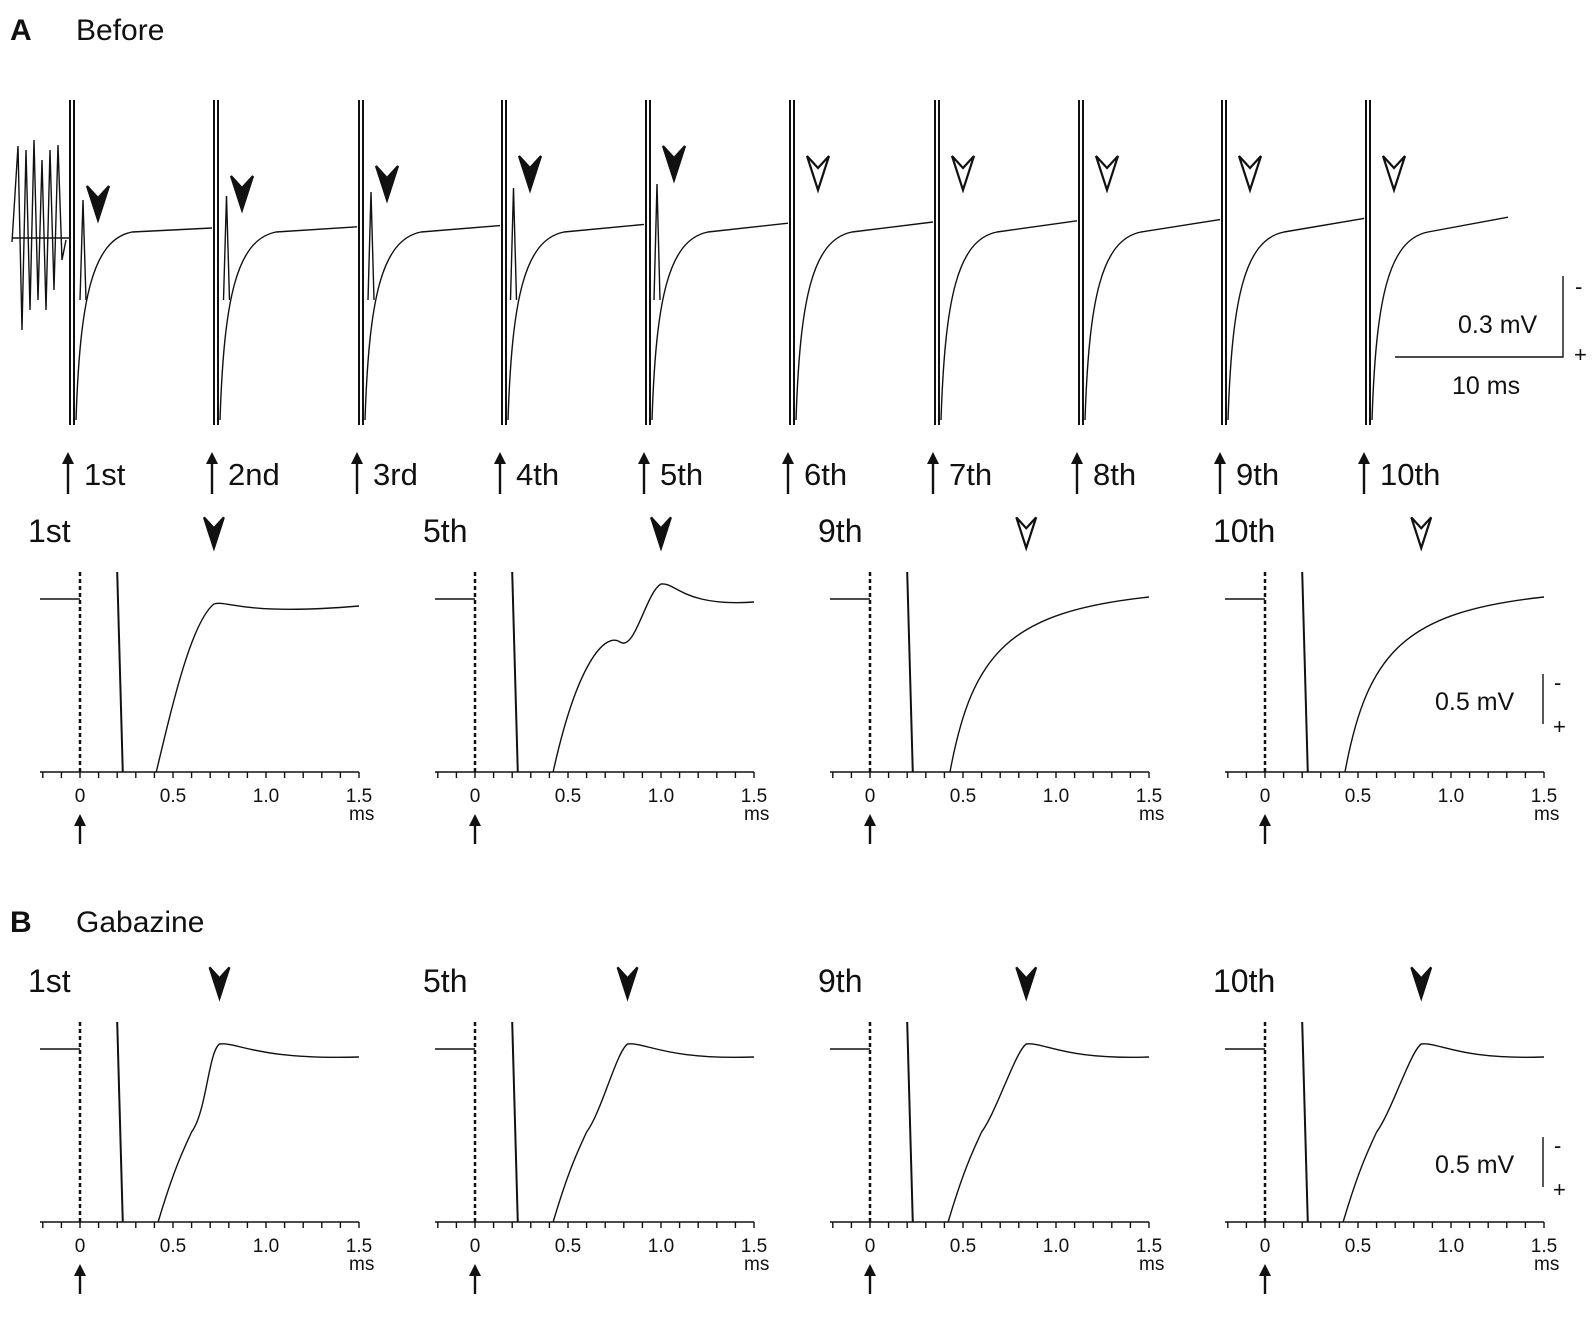  I want to click on zoom-plus-a: +, so click(1559, 726).